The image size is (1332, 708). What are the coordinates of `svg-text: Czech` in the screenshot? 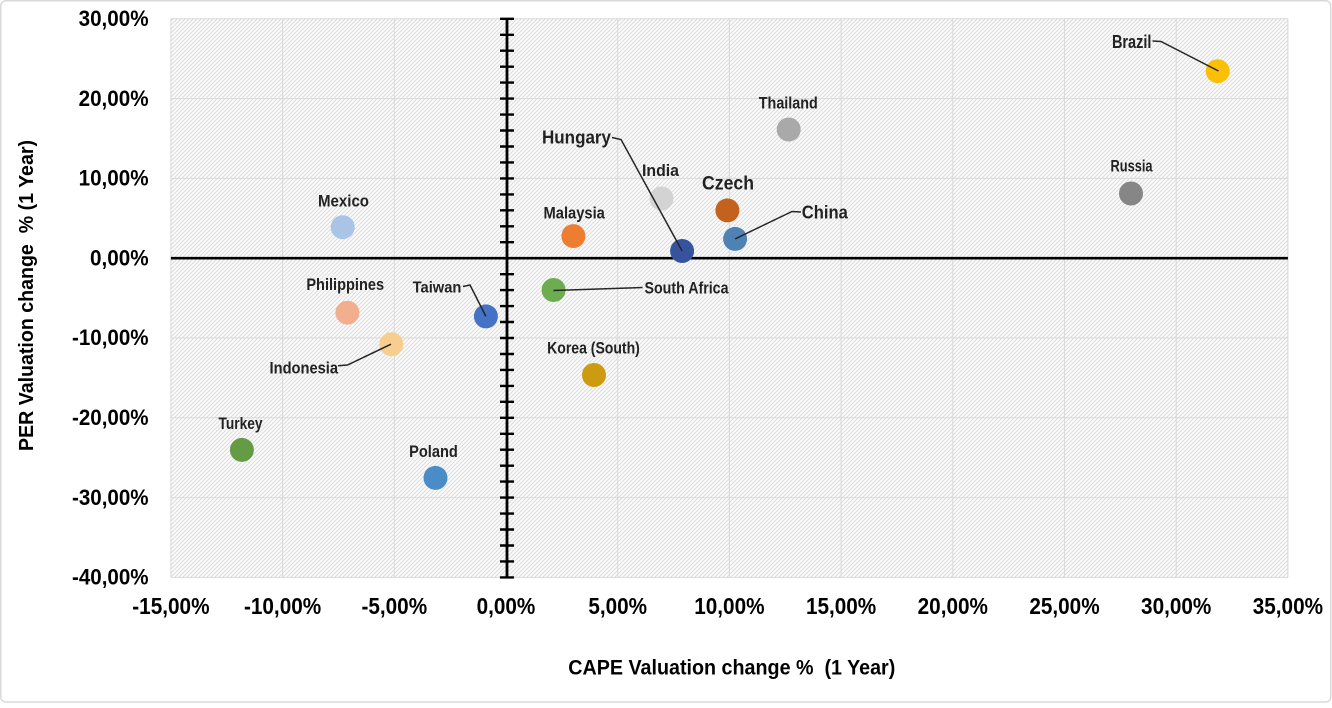 It's located at (728, 184).